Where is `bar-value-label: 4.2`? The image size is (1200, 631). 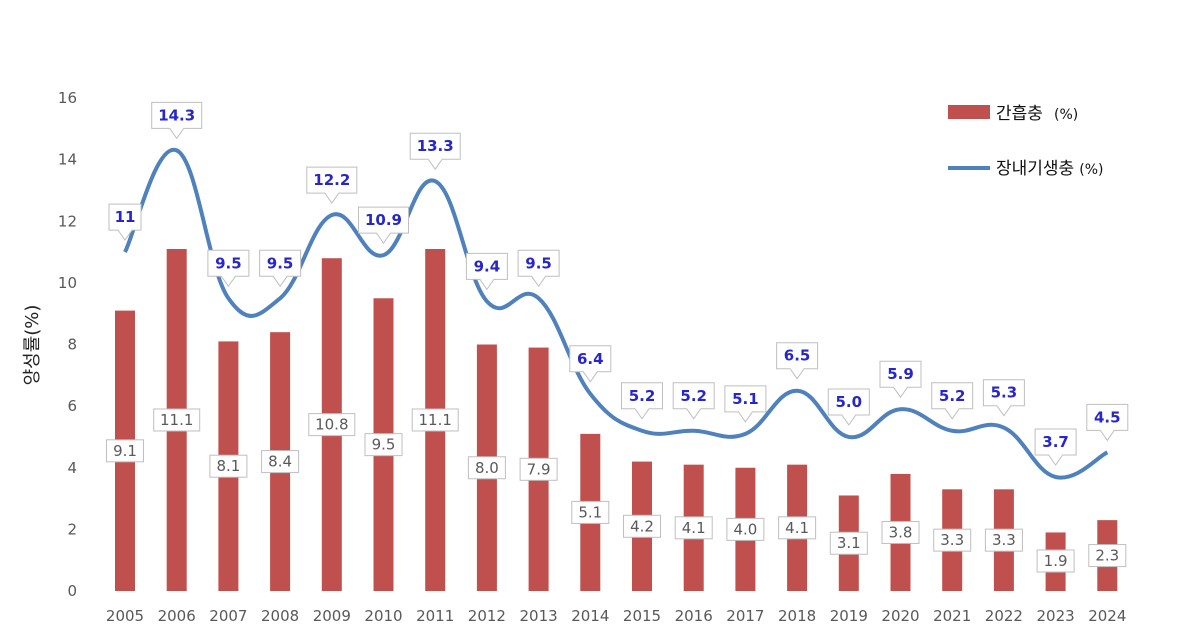 bar-value-label: 4.2 is located at coordinates (642, 526).